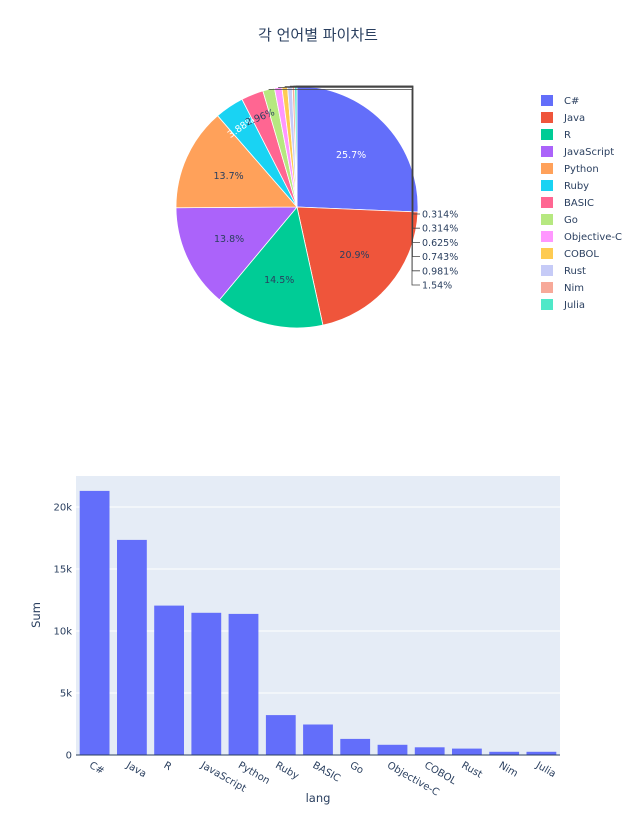  Describe the element at coordinates (547, 270) in the screenshot. I see `legend-swatch-rust` at that location.